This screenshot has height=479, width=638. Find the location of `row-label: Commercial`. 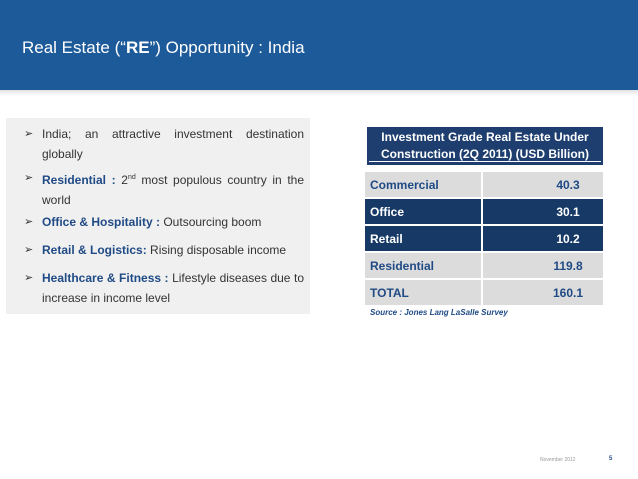

row-label: Commercial is located at coordinates (423, 184).